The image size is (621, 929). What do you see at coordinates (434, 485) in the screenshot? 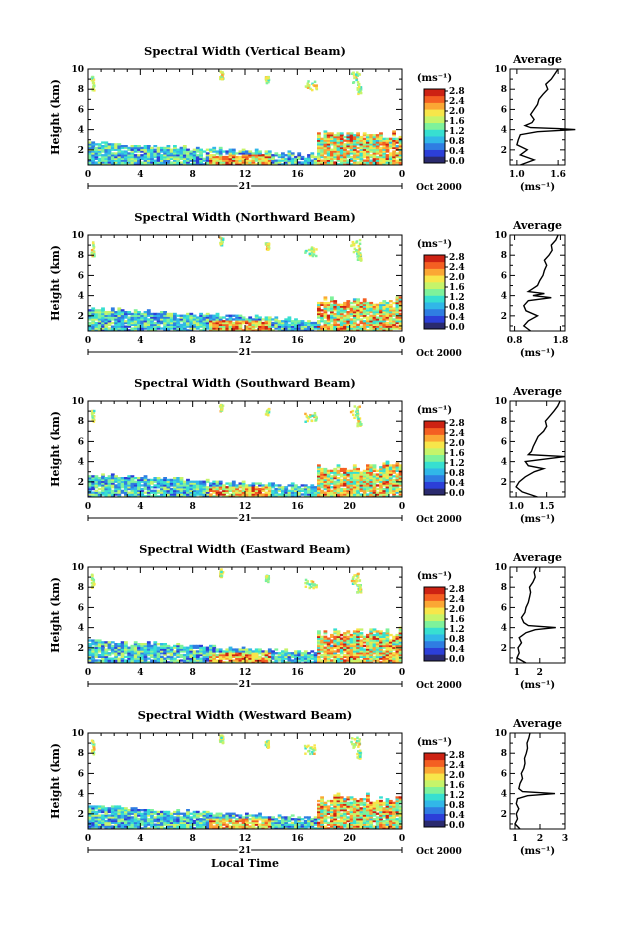
I see `colorbar-swatch` at bounding box center [434, 485].